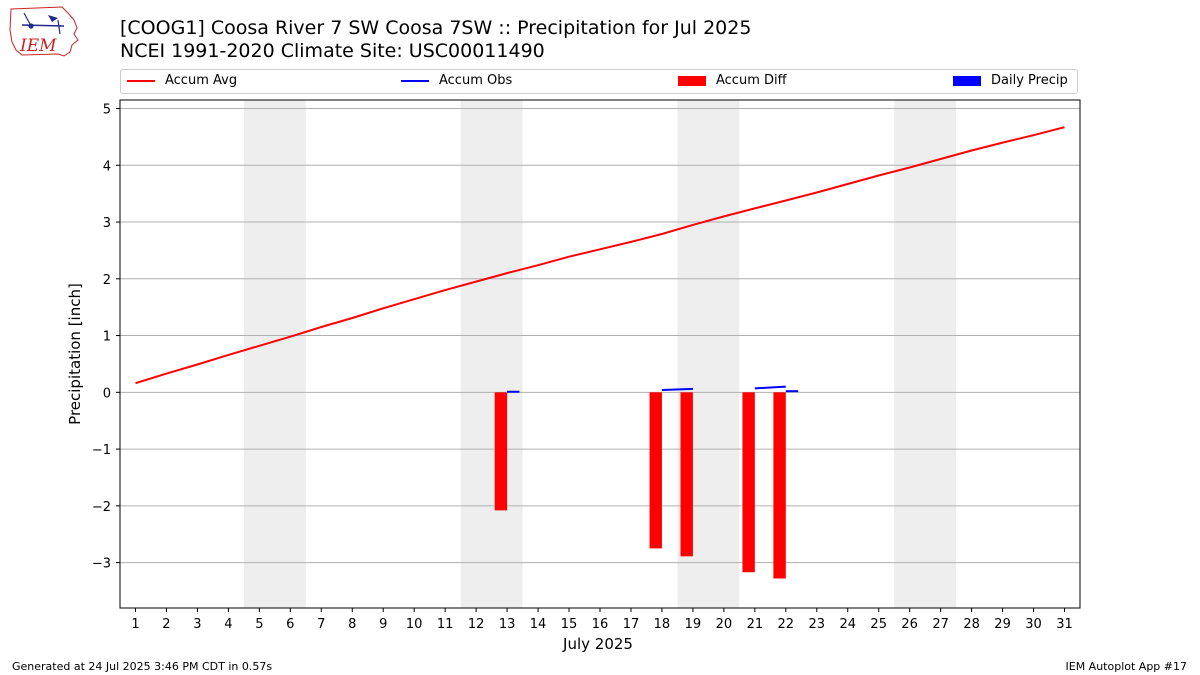  What do you see at coordinates (597, 644) in the screenshot?
I see `x-axis-label: July 2025` at bounding box center [597, 644].